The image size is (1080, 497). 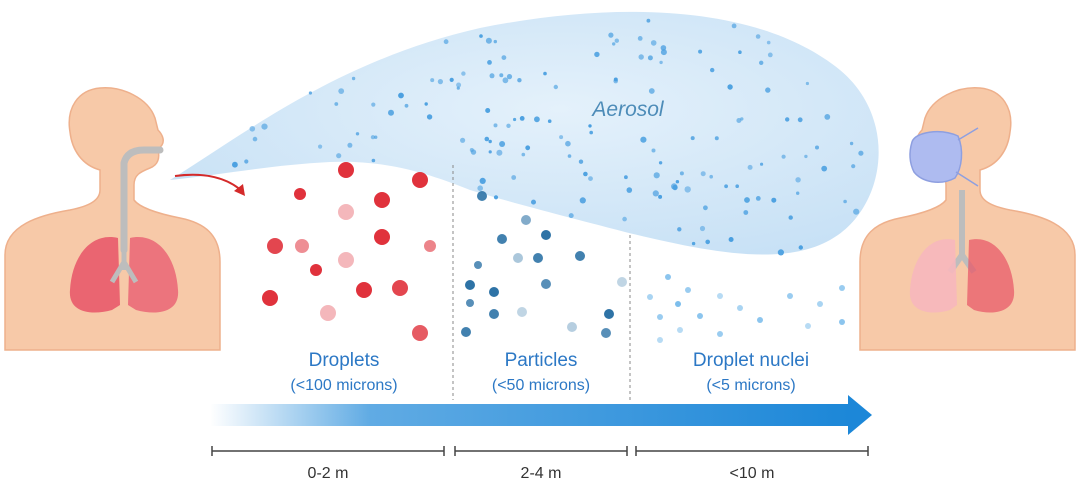 I want to click on left-person-body, so click(x=112, y=219).